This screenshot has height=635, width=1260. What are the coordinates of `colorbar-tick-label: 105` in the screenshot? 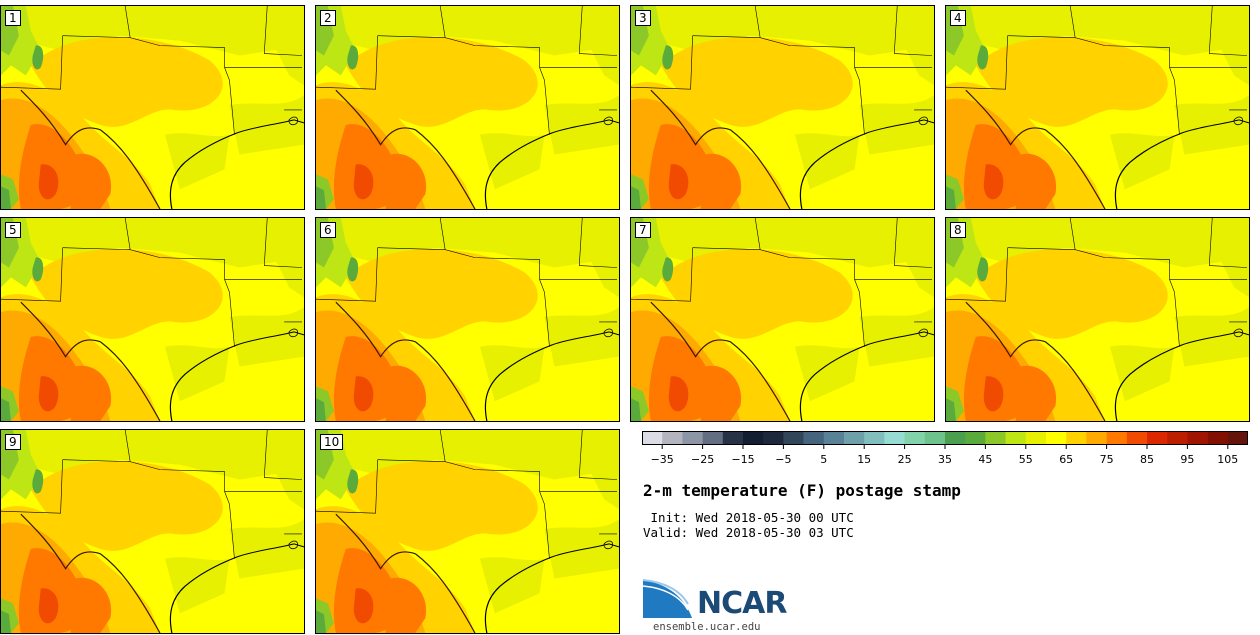 It's located at (1227, 459).